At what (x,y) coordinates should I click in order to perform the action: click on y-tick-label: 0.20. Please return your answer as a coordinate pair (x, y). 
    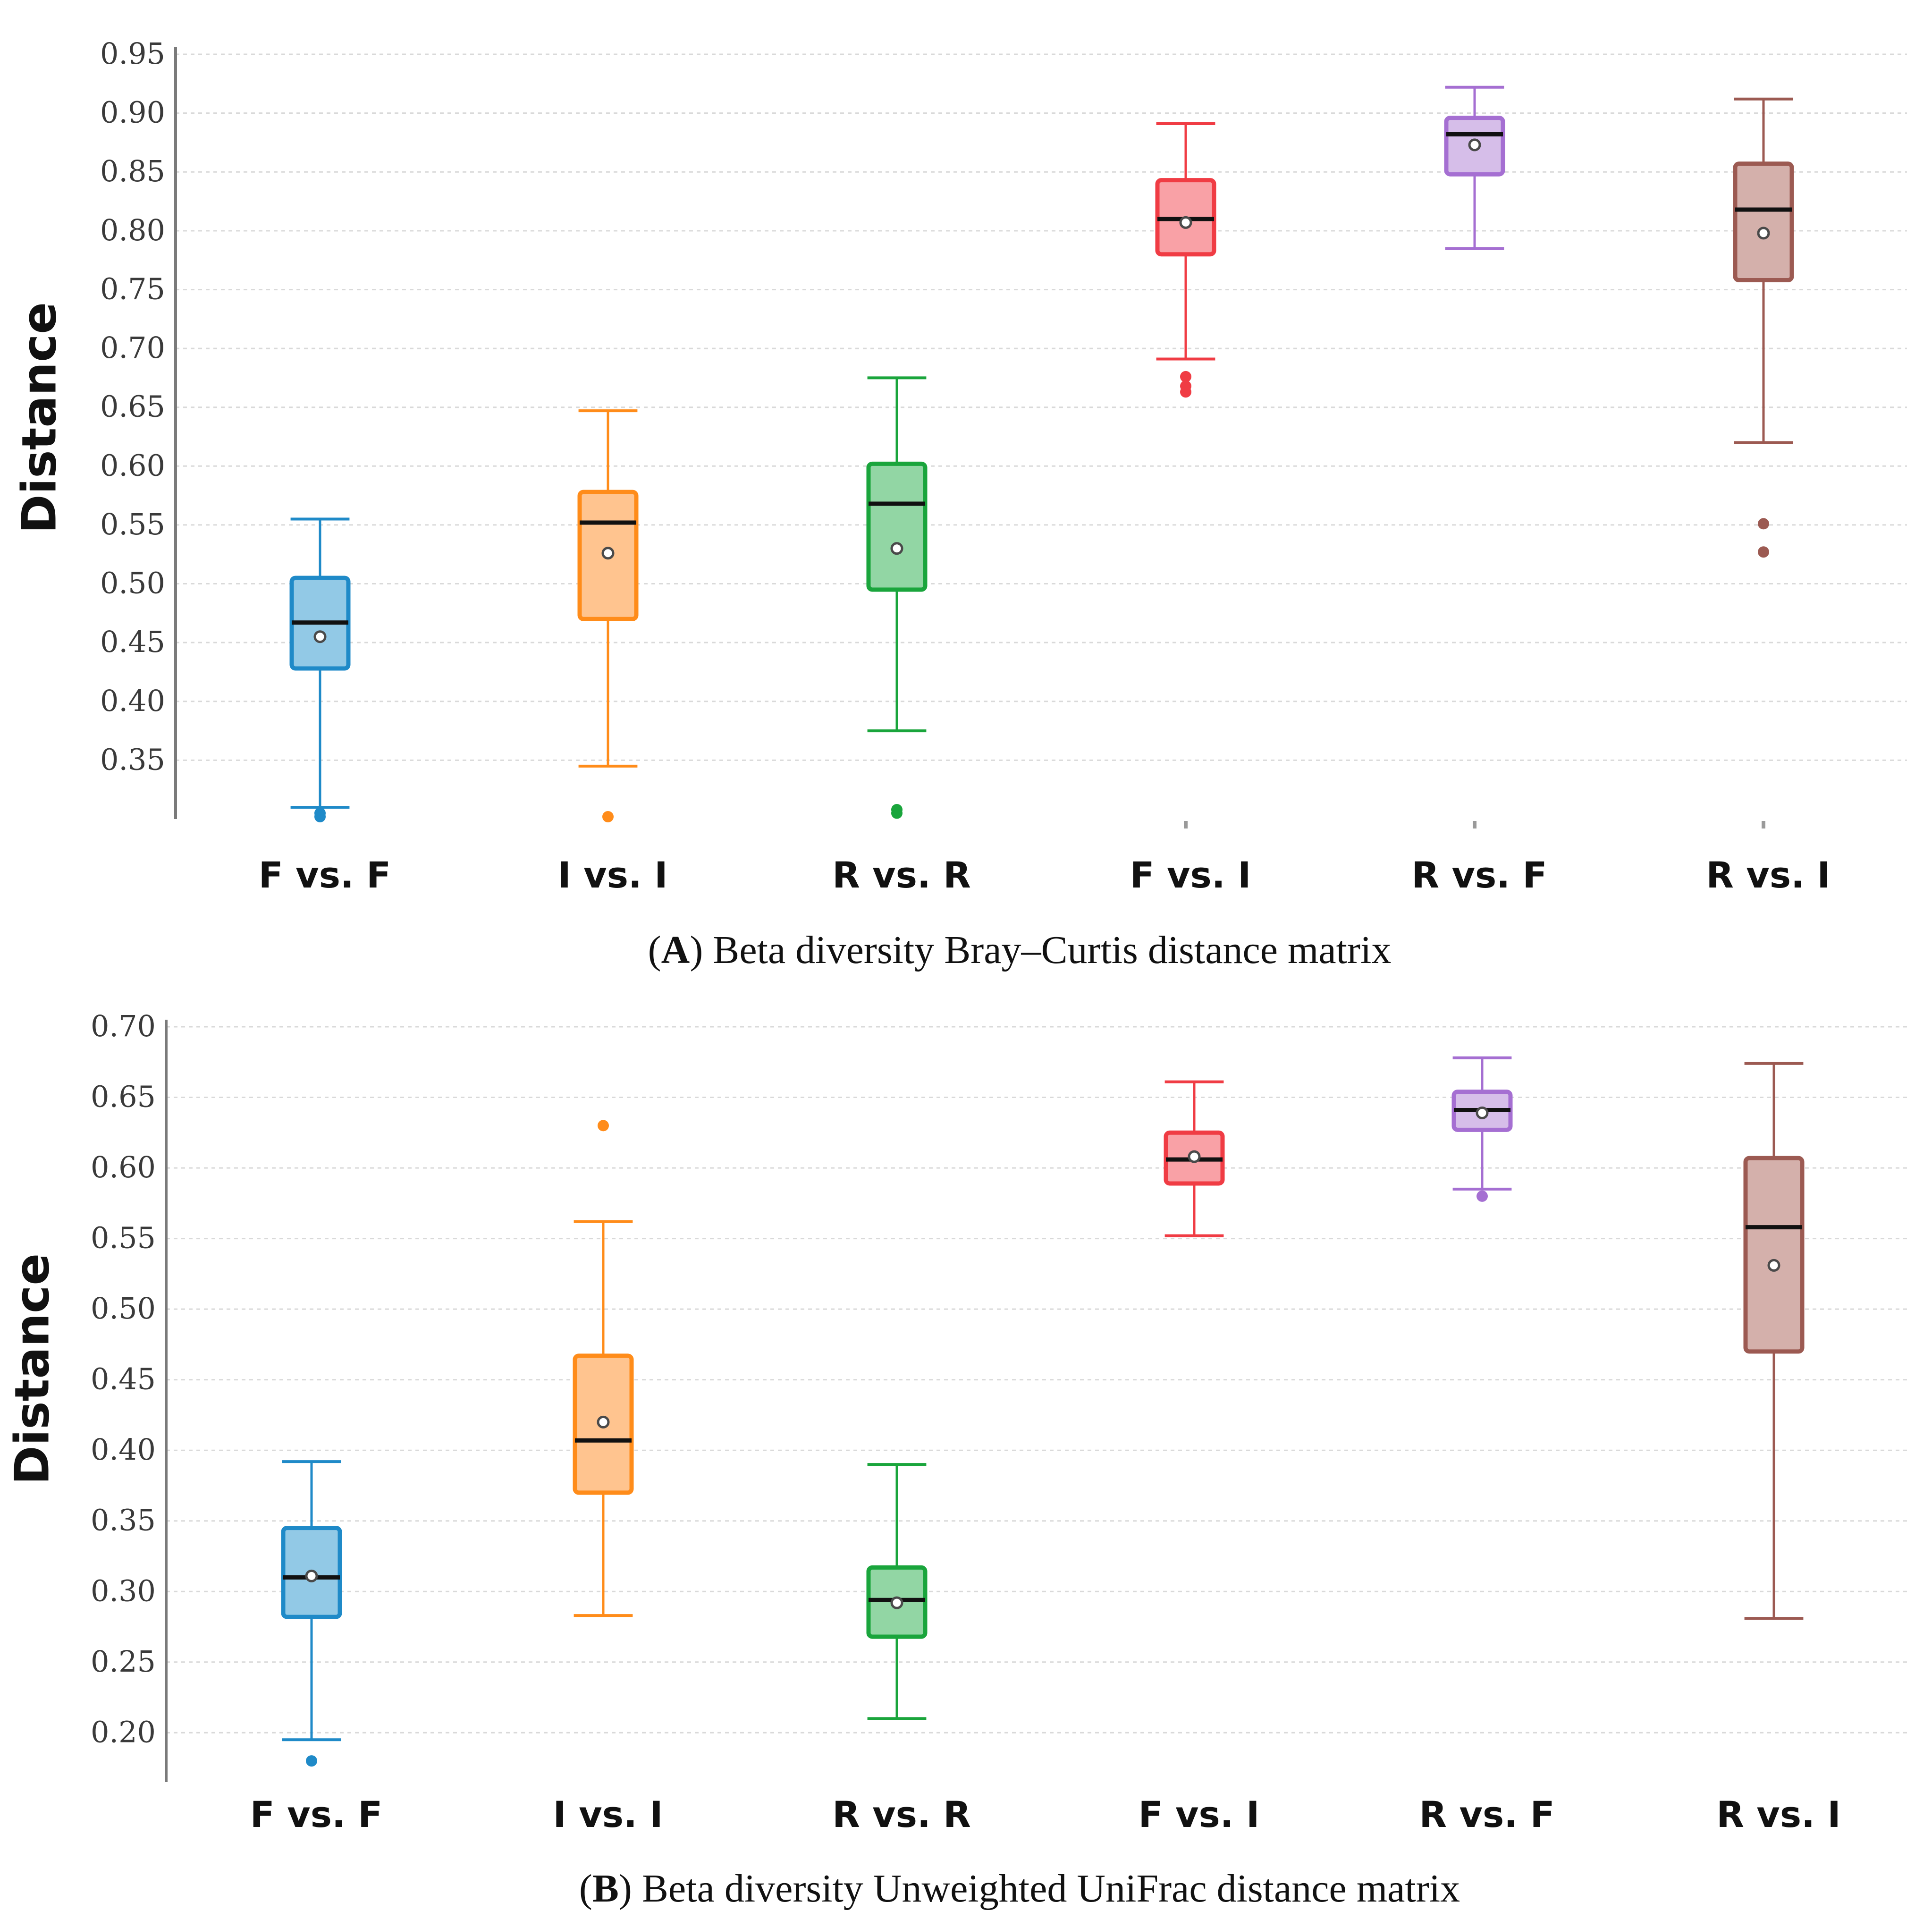
    Looking at the image, I should click on (124, 1732).